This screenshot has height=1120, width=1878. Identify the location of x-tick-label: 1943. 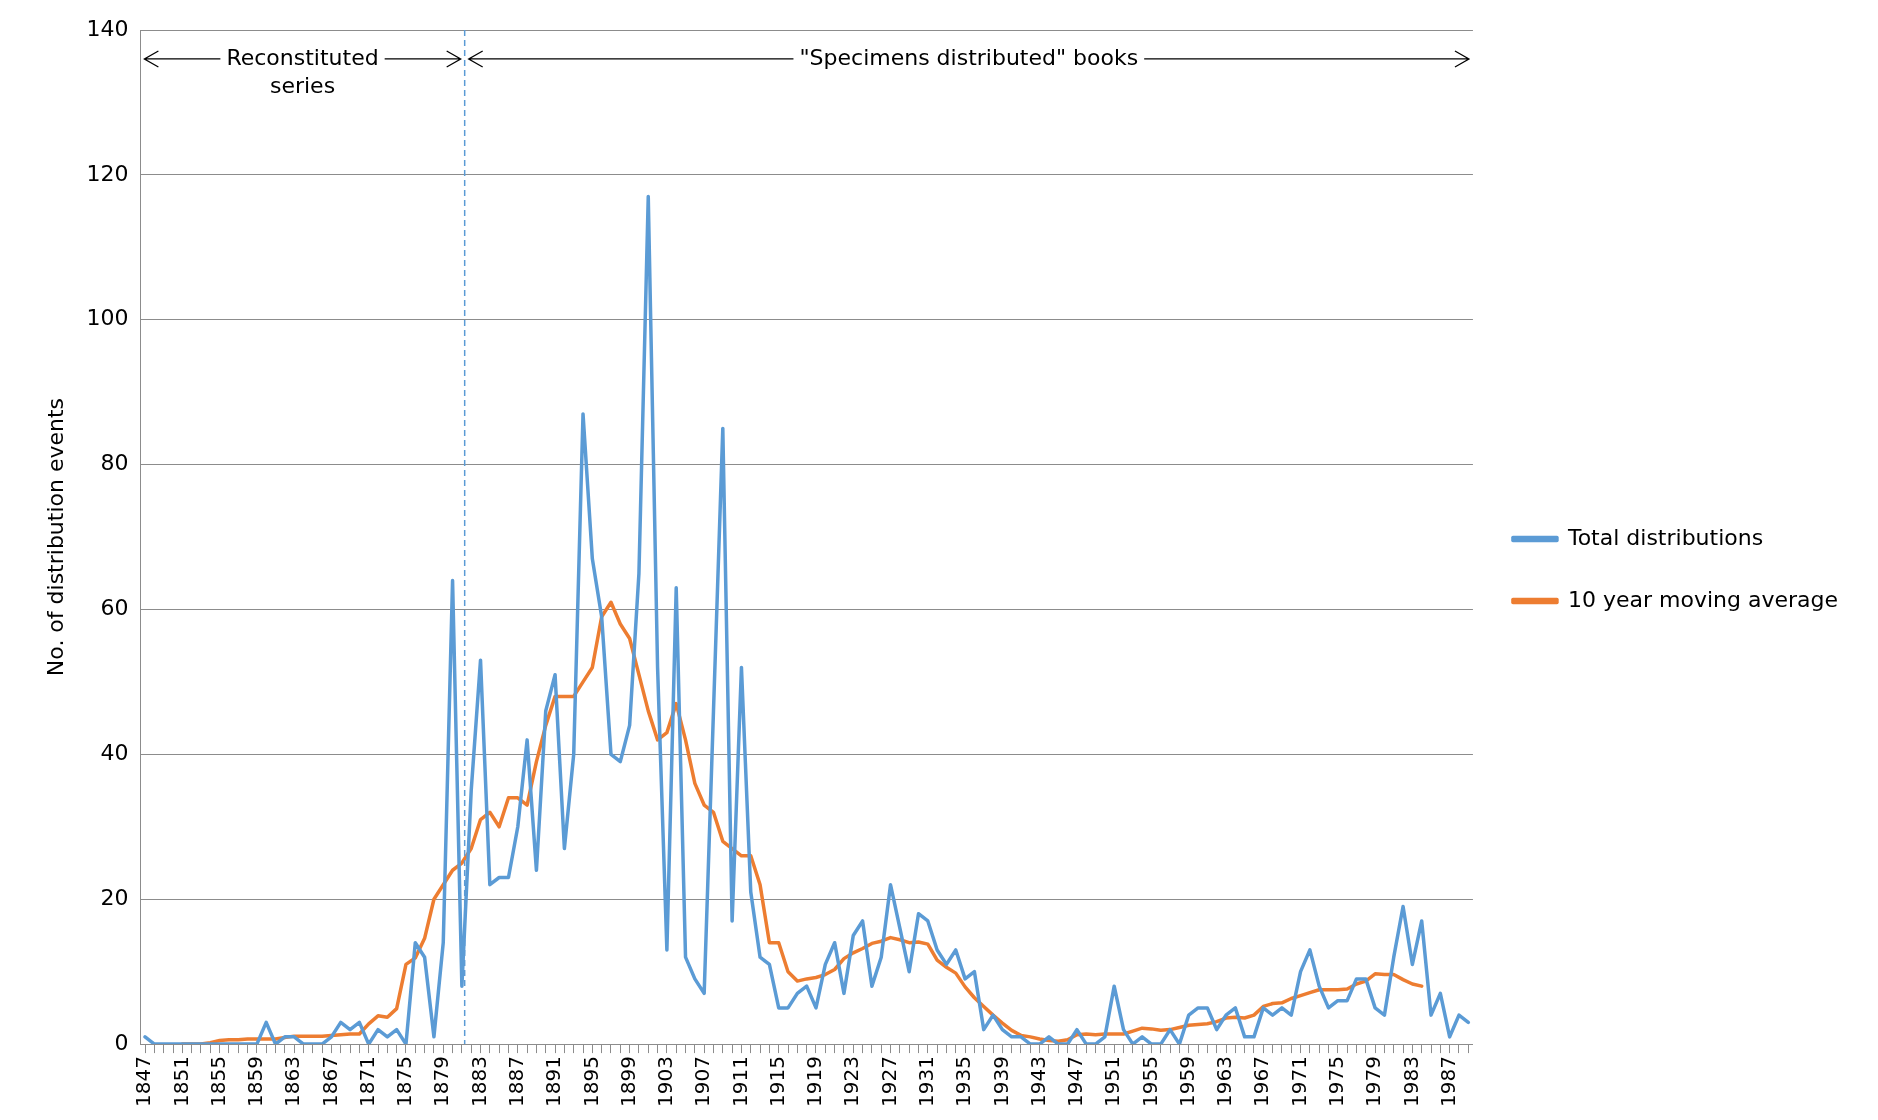
(1037, 1082).